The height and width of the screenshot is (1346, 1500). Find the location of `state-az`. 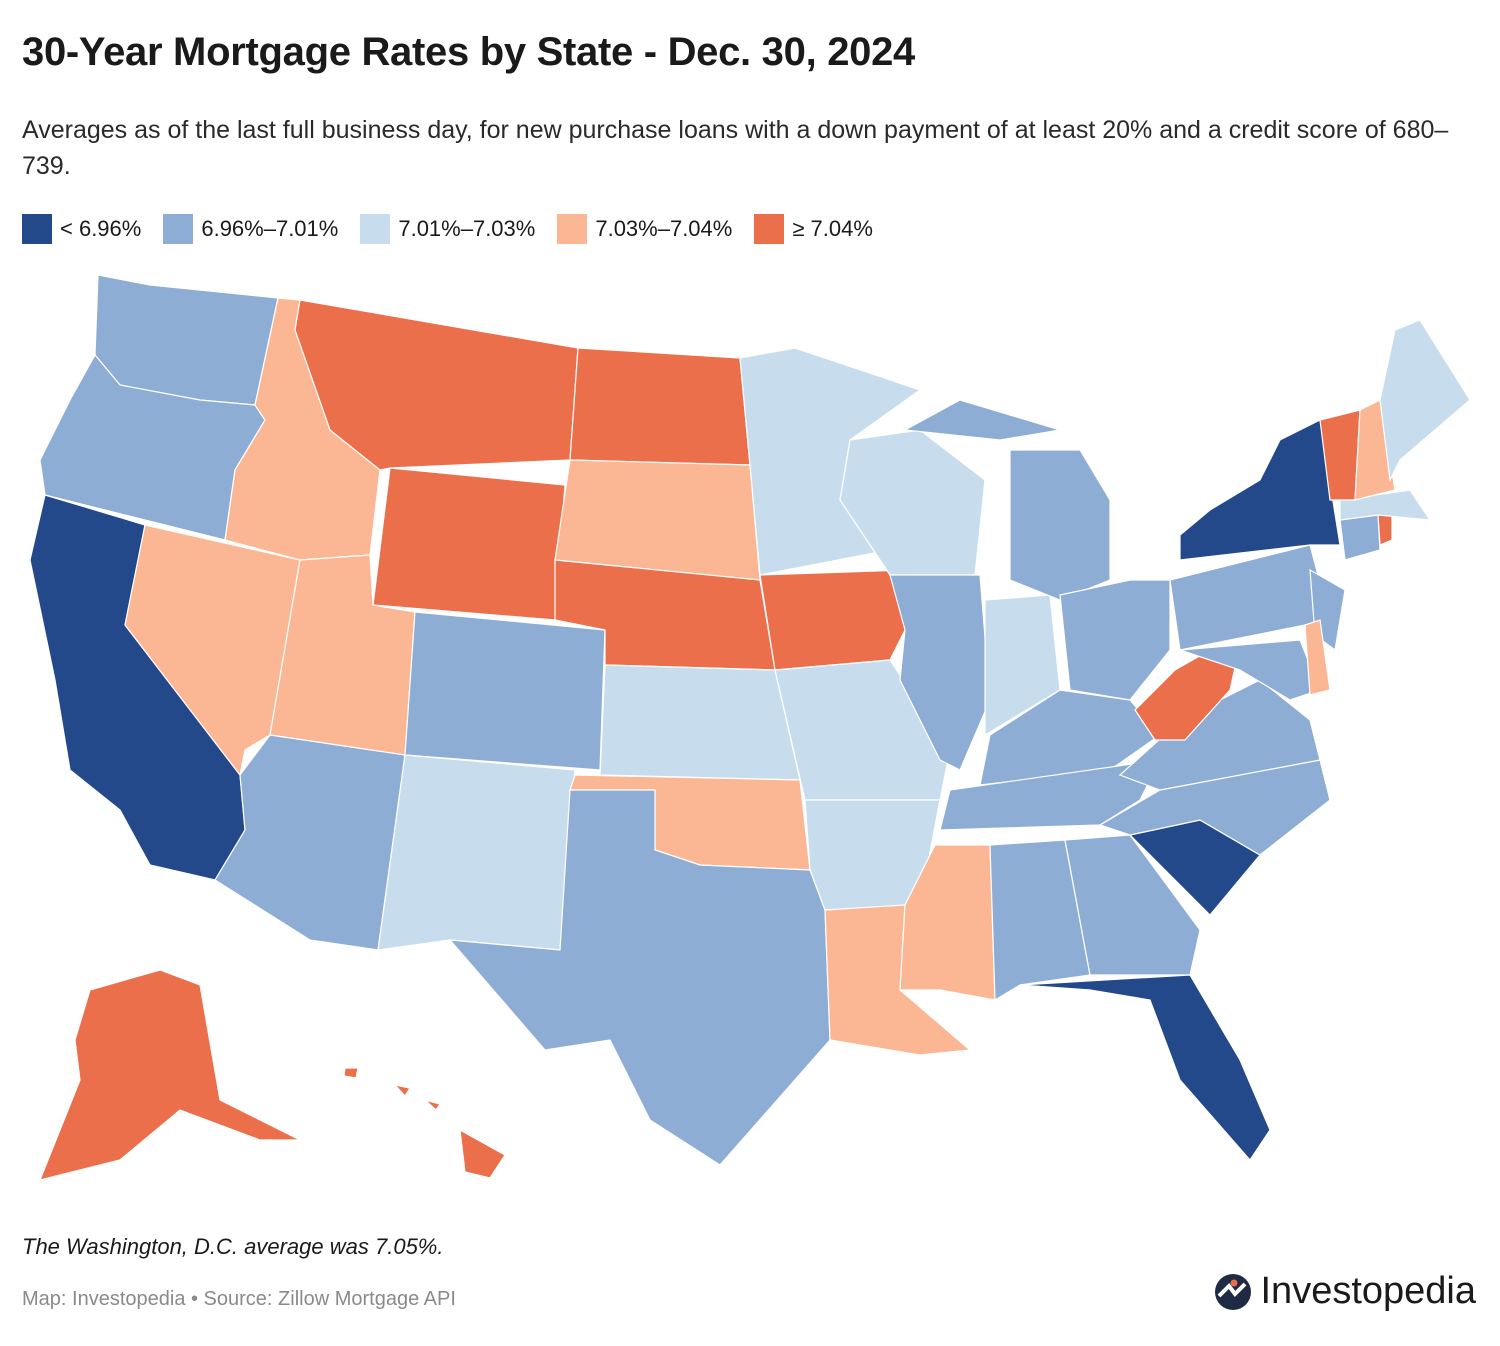

state-az is located at coordinates (310, 842).